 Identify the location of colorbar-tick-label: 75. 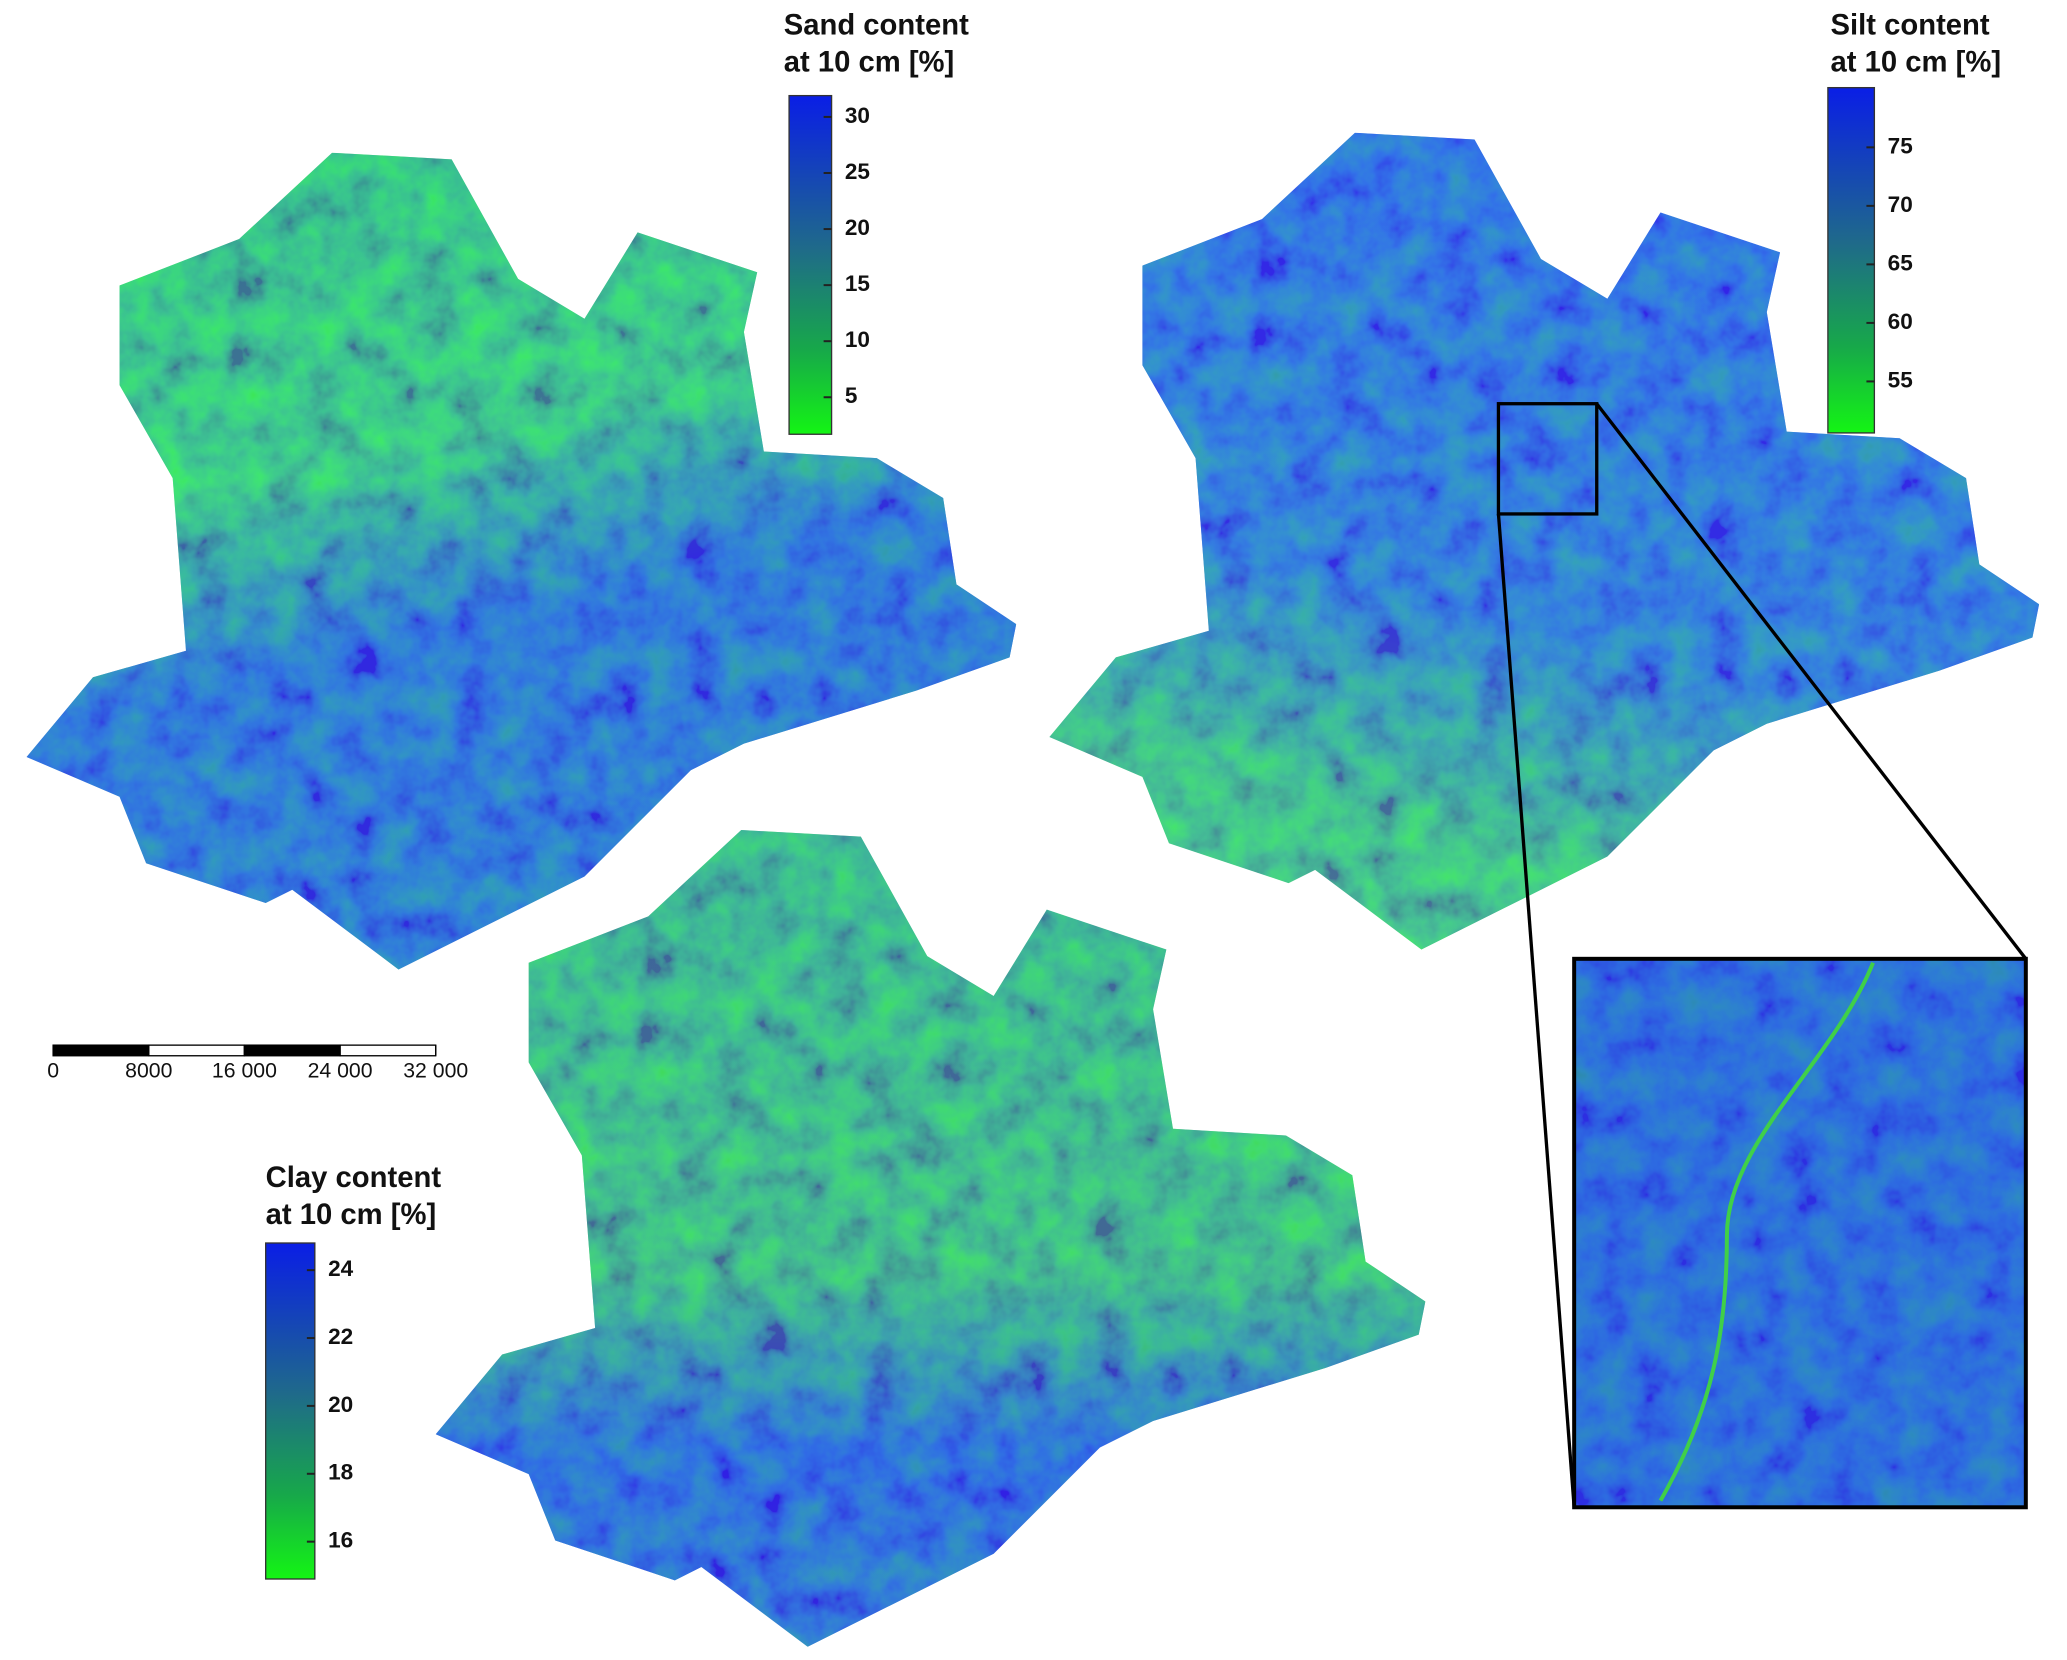
(1900, 145).